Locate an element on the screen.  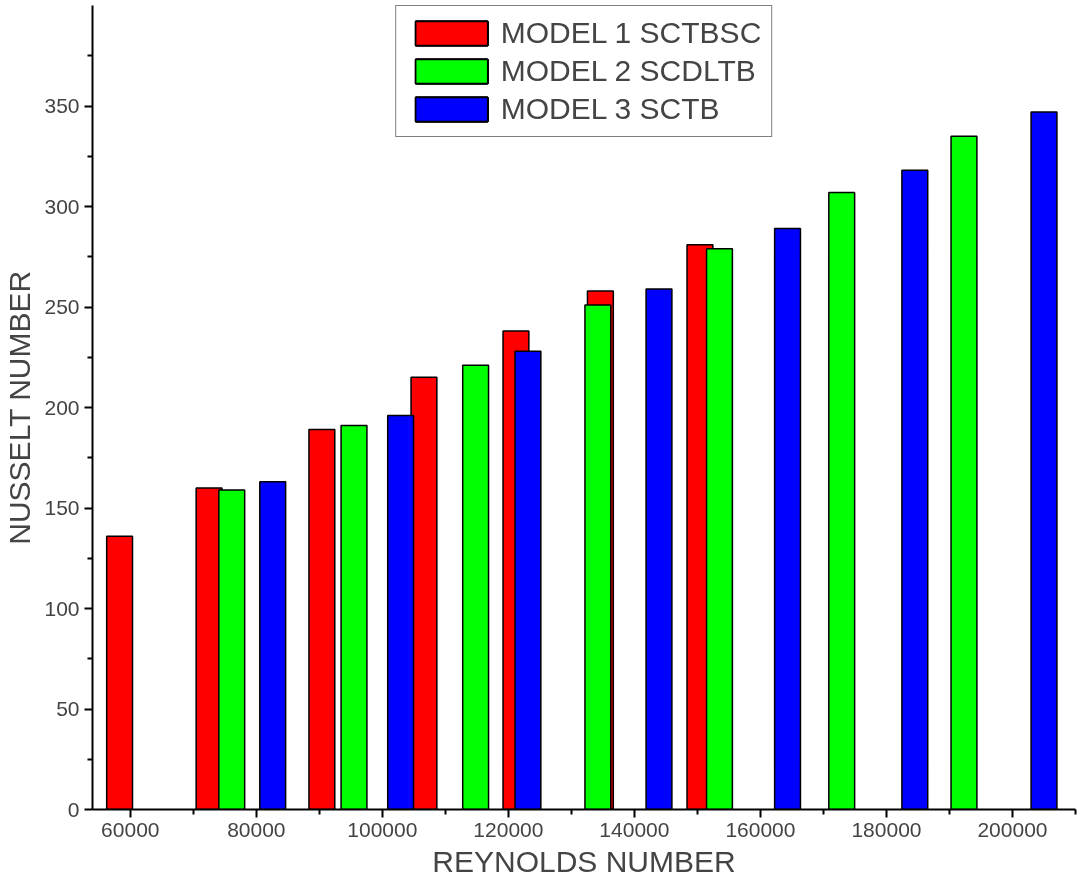
y-tick-label: 350 is located at coordinates (62, 105).